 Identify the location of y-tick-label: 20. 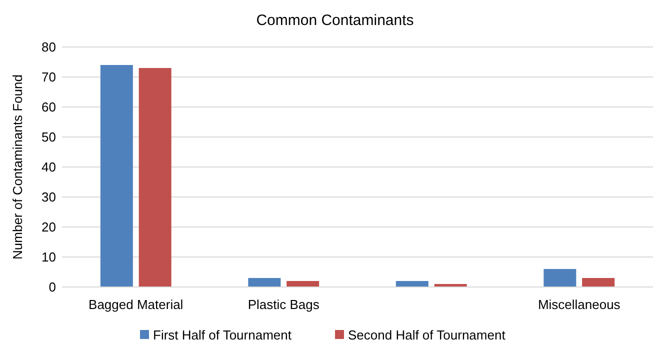
(49, 227).